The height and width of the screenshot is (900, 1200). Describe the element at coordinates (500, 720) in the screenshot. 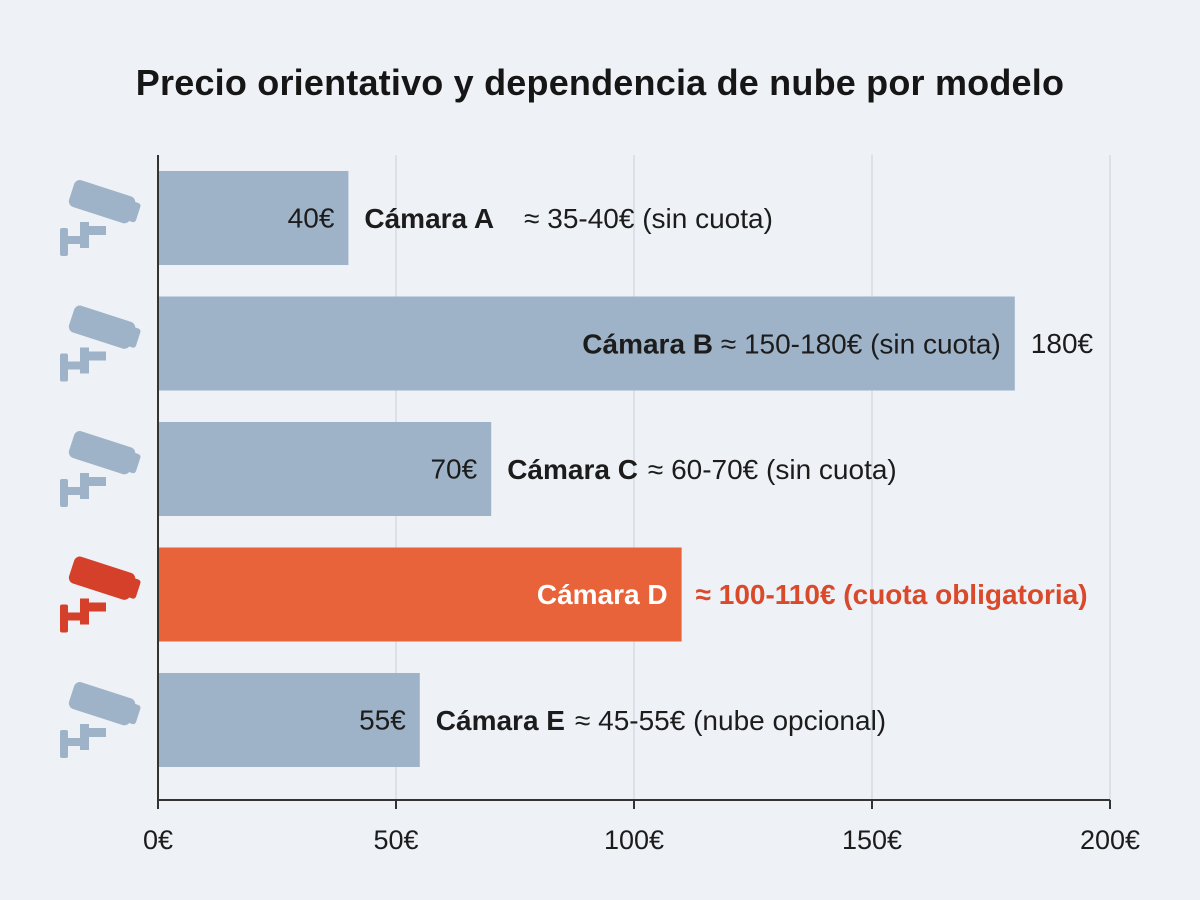

I see `camera-name: Cámara E` at that location.